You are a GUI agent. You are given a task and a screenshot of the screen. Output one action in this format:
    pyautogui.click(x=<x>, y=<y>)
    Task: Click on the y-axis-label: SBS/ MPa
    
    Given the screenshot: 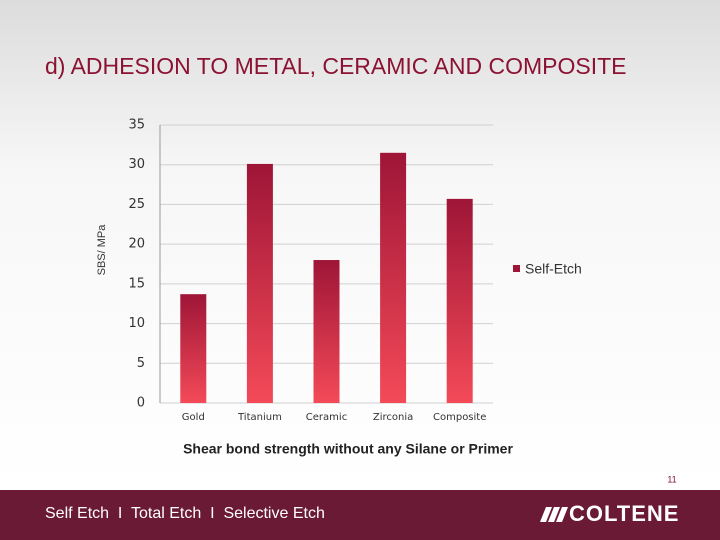 What is the action you would take?
    pyautogui.click(x=102, y=250)
    